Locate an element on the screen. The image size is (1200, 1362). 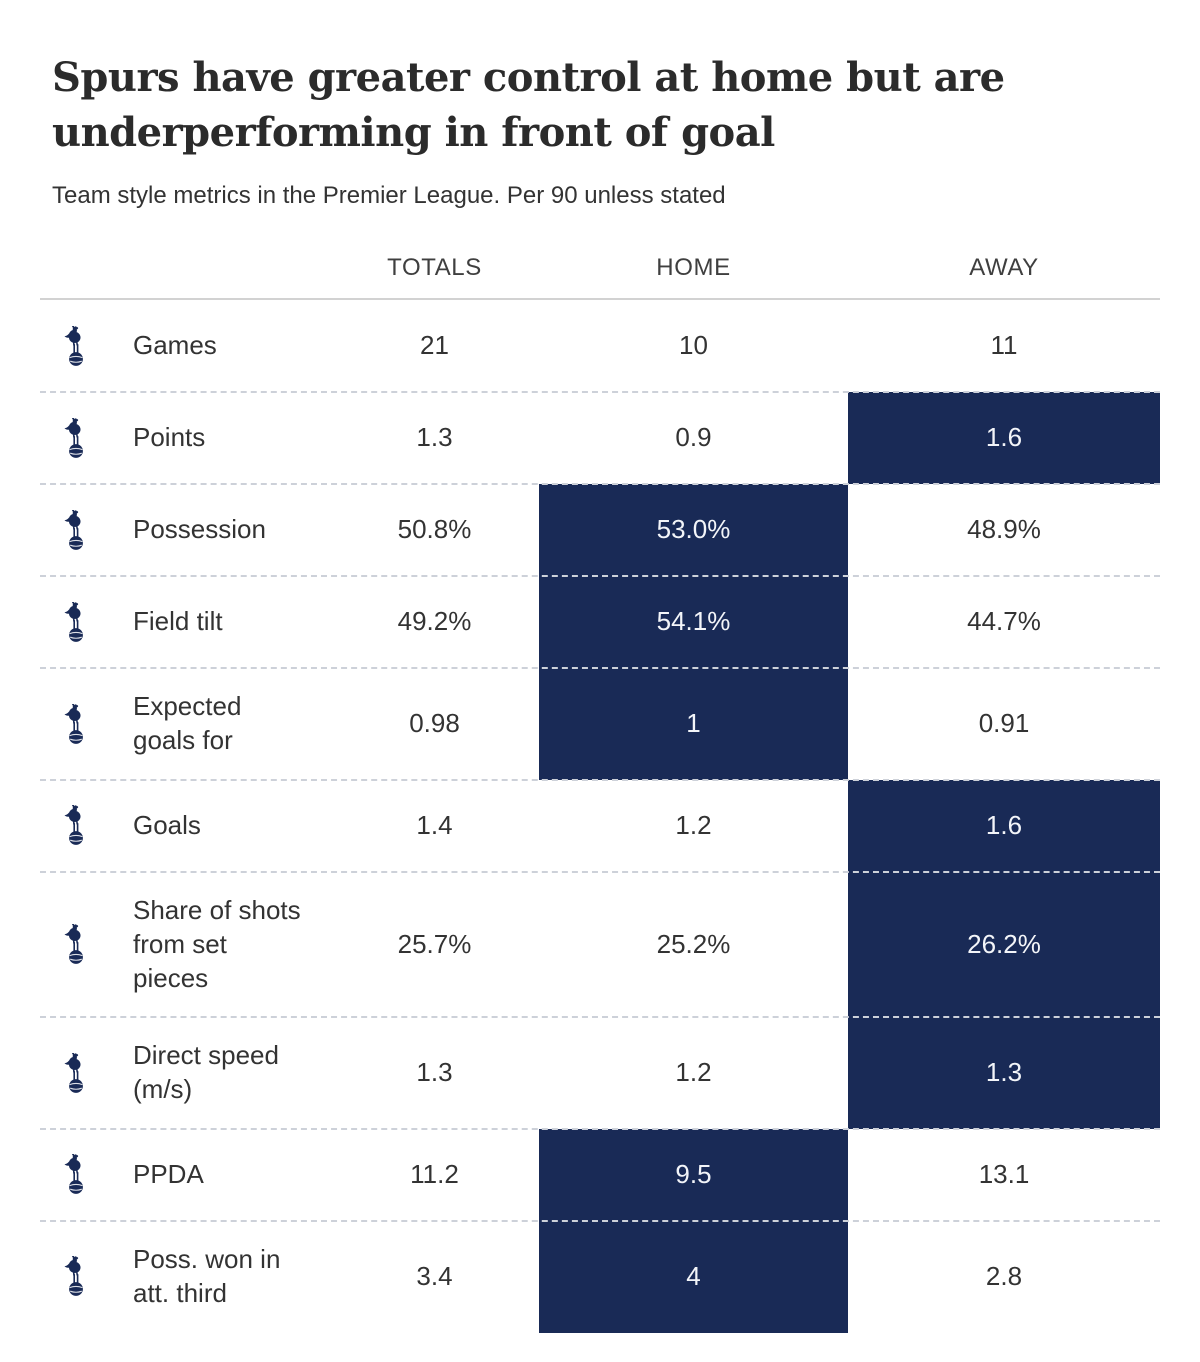
cell-away: 0.91 is located at coordinates (1004, 723).